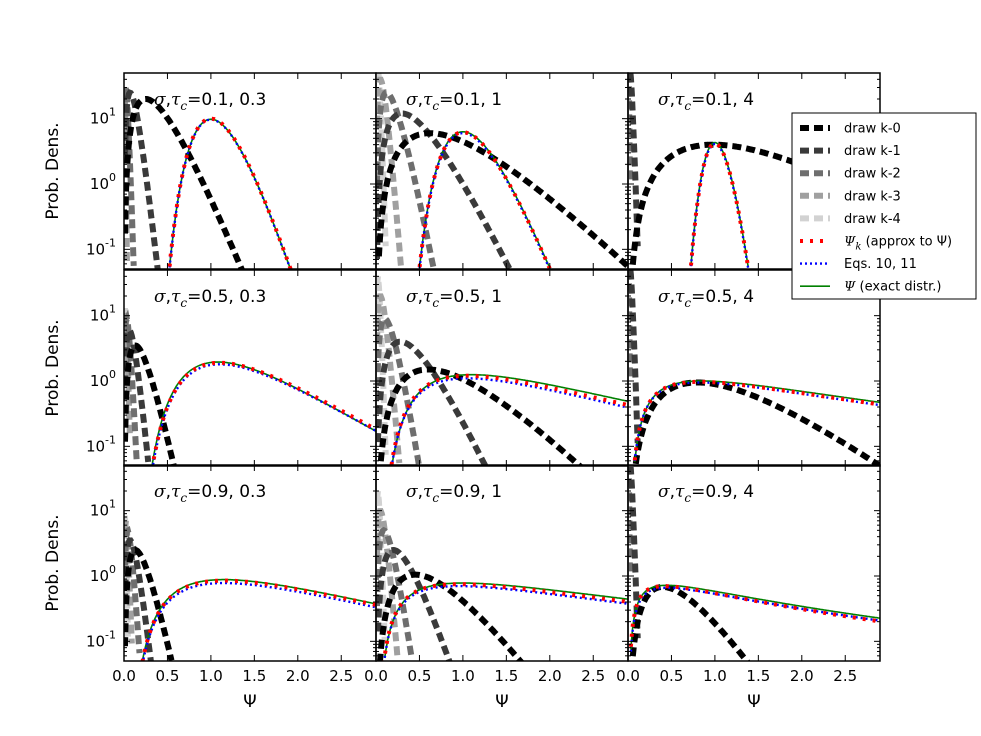 The image size is (981, 736). What do you see at coordinates (872, 196) in the screenshot?
I see `legend-entry-label: draw k-3` at bounding box center [872, 196].